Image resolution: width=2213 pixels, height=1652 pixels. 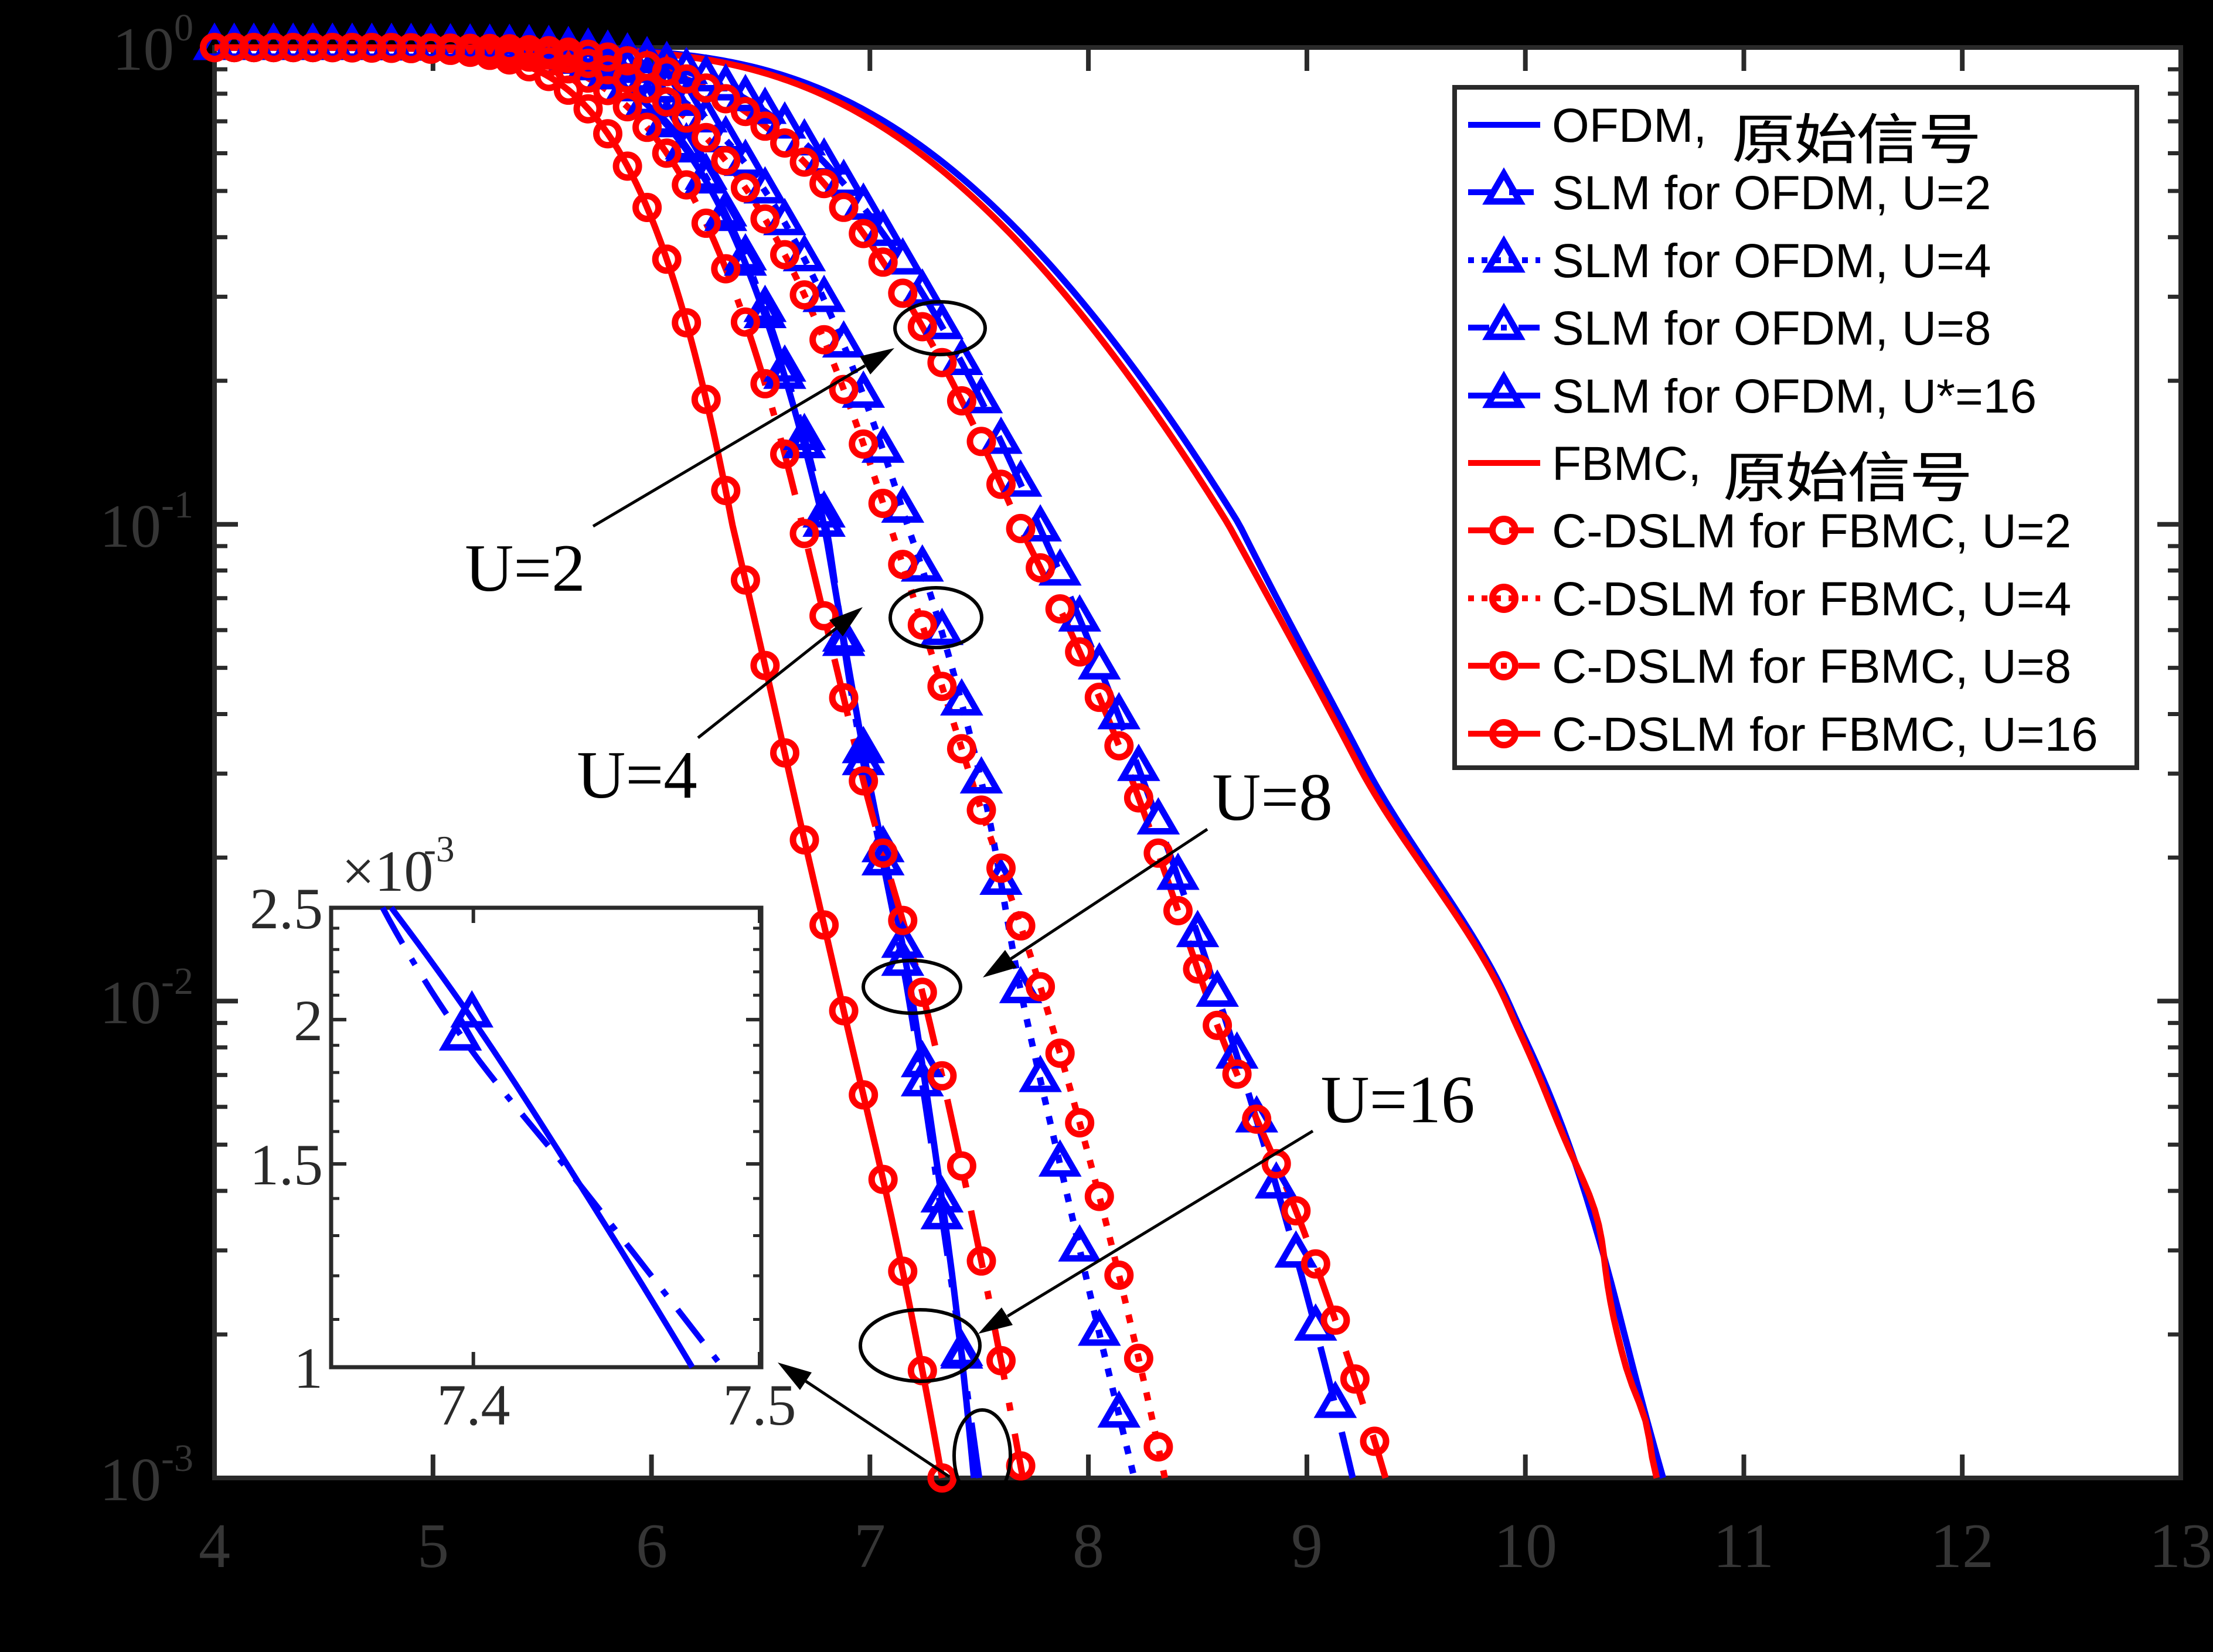 What do you see at coordinates (1272, 797) in the screenshot?
I see `svg-text: U=8` at bounding box center [1272, 797].